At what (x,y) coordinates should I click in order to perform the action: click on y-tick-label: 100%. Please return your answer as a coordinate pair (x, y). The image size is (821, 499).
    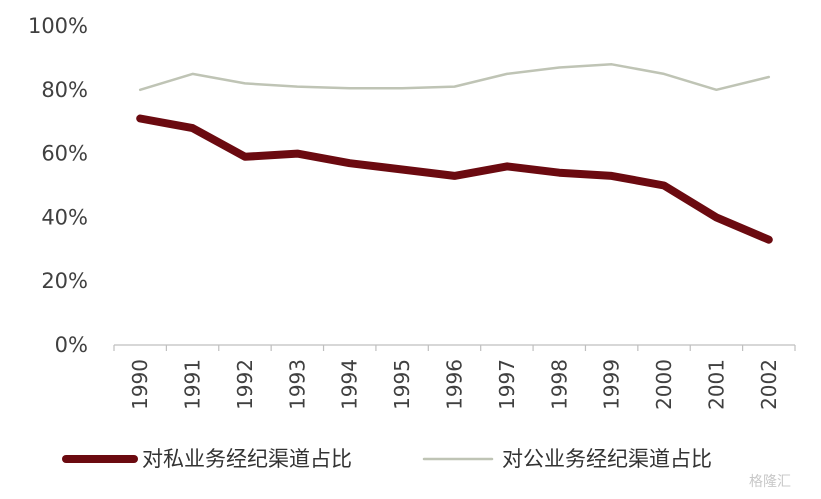
    Looking at the image, I should click on (58, 26).